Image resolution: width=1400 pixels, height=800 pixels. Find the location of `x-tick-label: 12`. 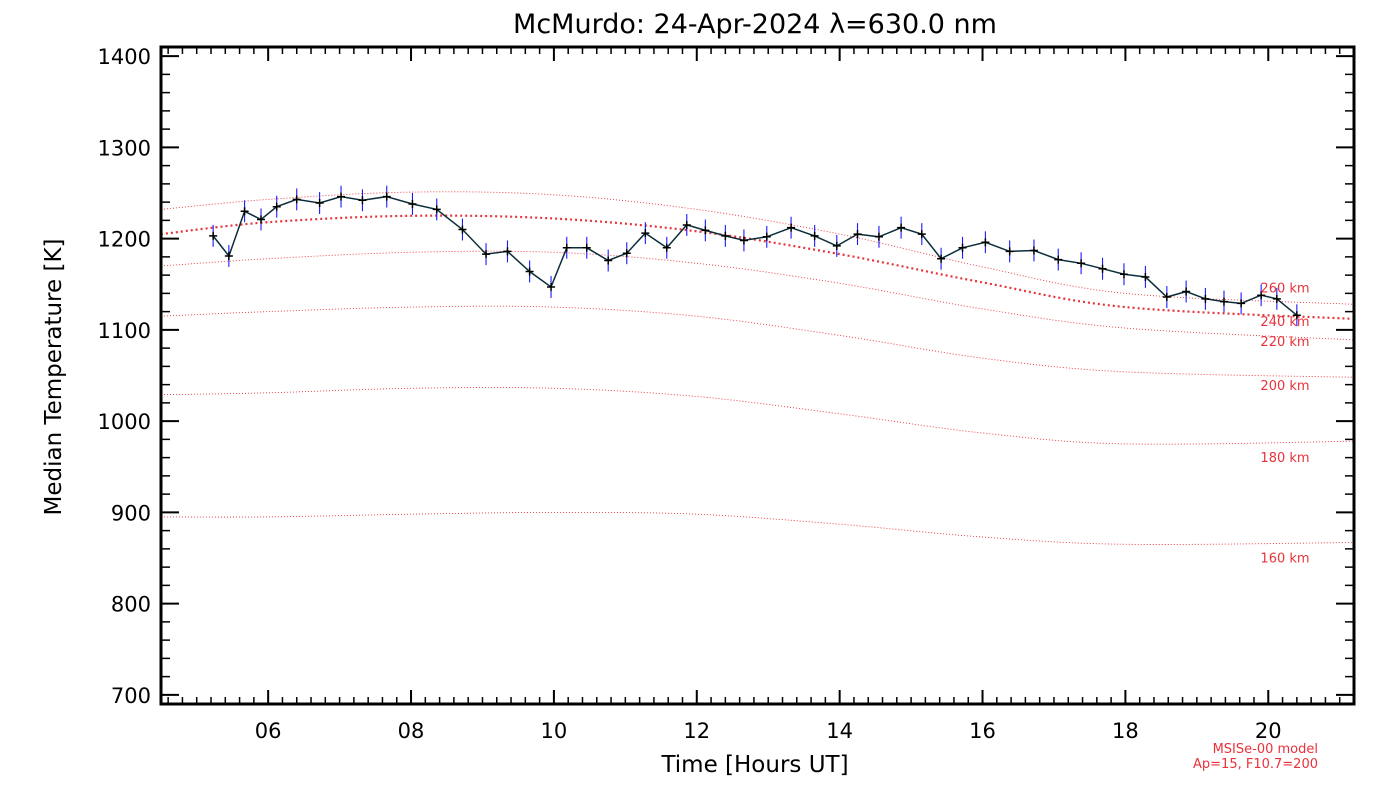

x-tick-label: 12 is located at coordinates (696, 731).